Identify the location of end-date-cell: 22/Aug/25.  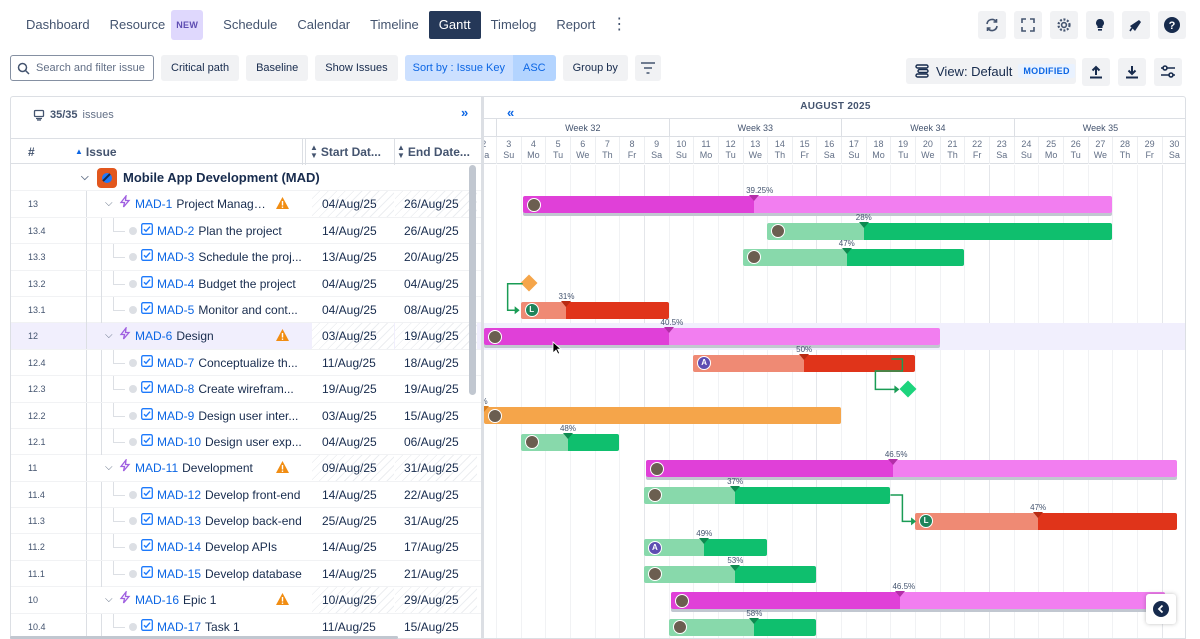
(436, 495).